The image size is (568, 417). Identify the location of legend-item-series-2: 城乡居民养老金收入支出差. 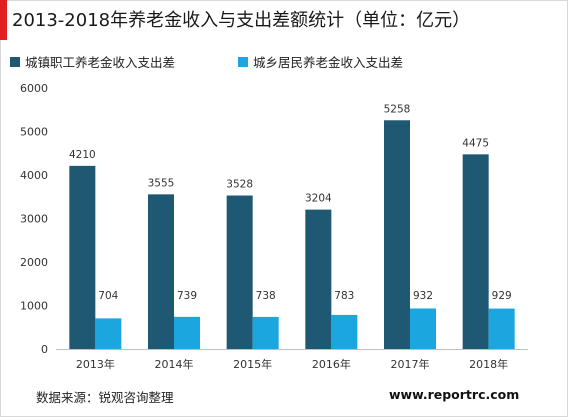
(320, 61).